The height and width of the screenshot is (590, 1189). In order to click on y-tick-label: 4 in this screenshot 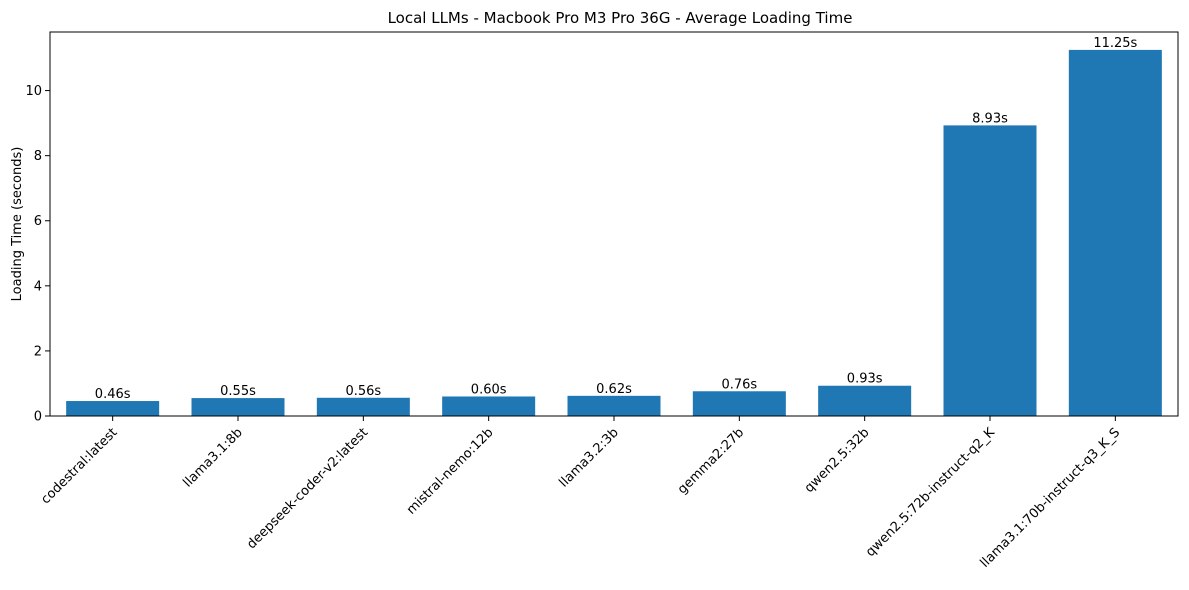, I will do `click(38, 286)`.